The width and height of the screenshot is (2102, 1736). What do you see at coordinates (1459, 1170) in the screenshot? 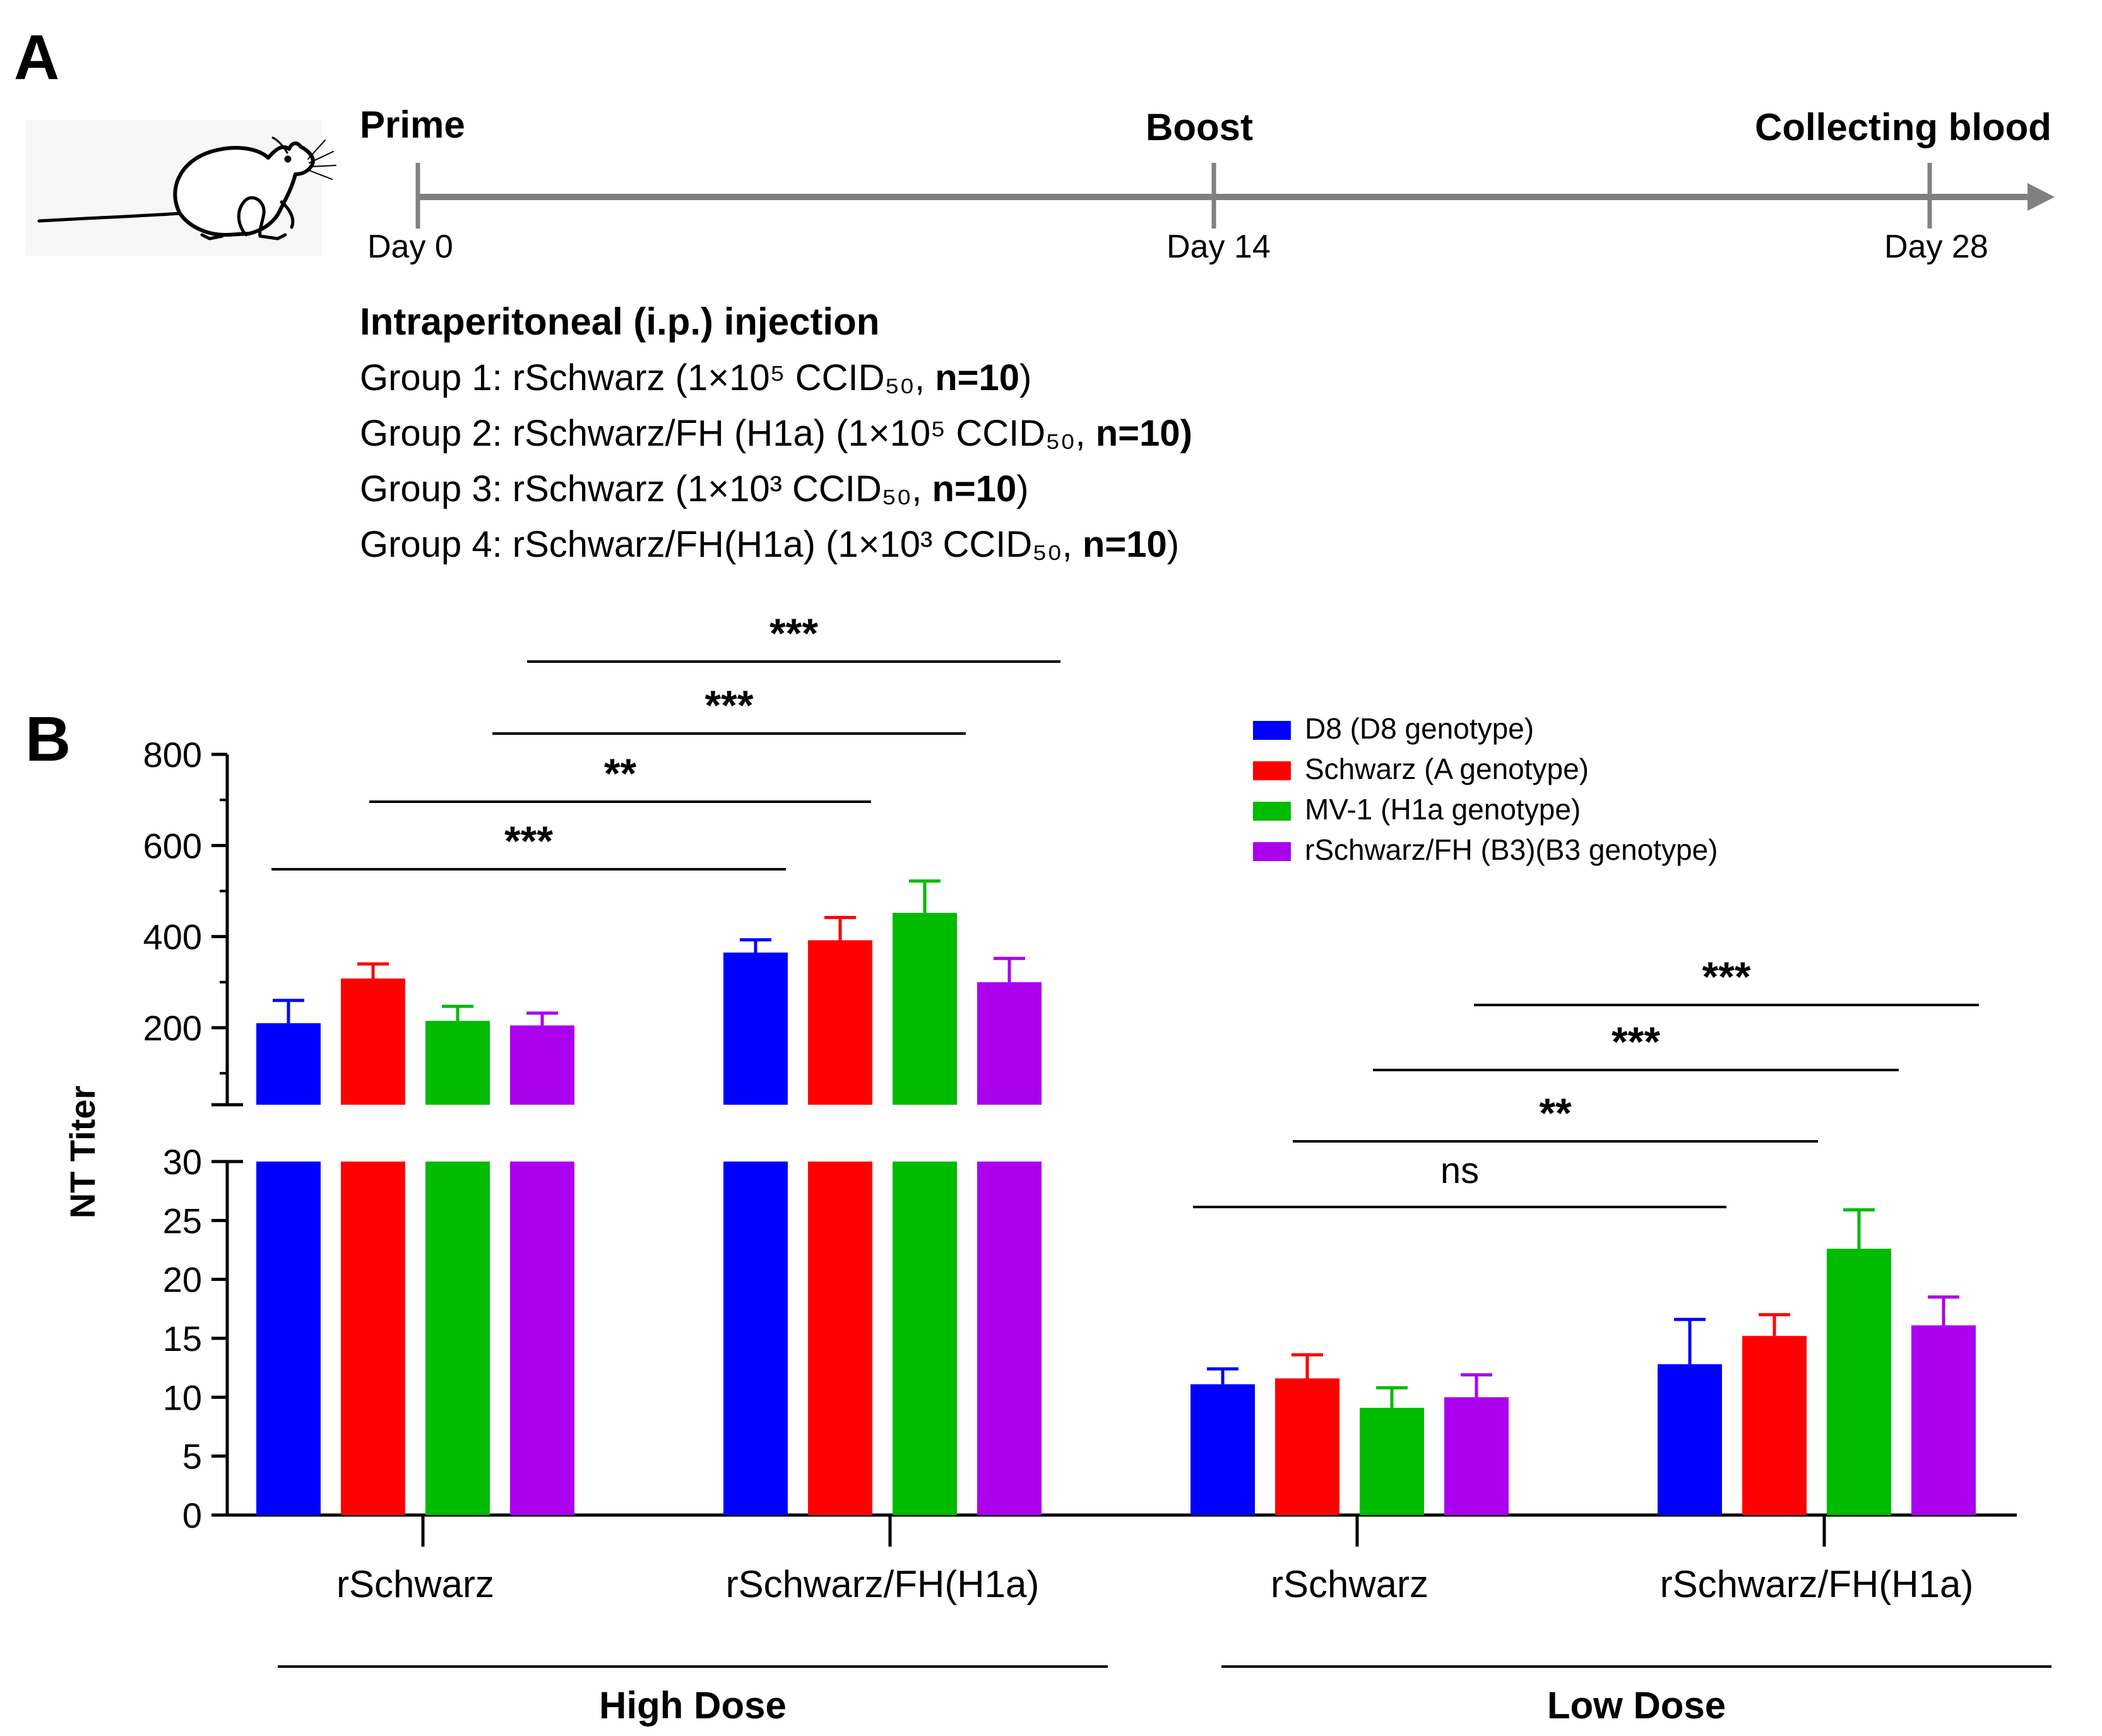
I see `significance-label: ns` at bounding box center [1459, 1170].